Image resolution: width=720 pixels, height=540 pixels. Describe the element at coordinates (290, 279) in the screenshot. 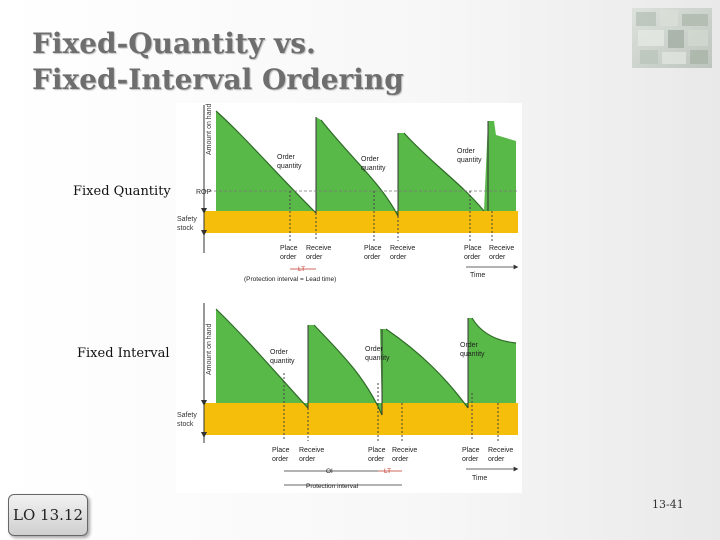

I see `protection-interval-note: (Protection interval = Lead time)` at that location.